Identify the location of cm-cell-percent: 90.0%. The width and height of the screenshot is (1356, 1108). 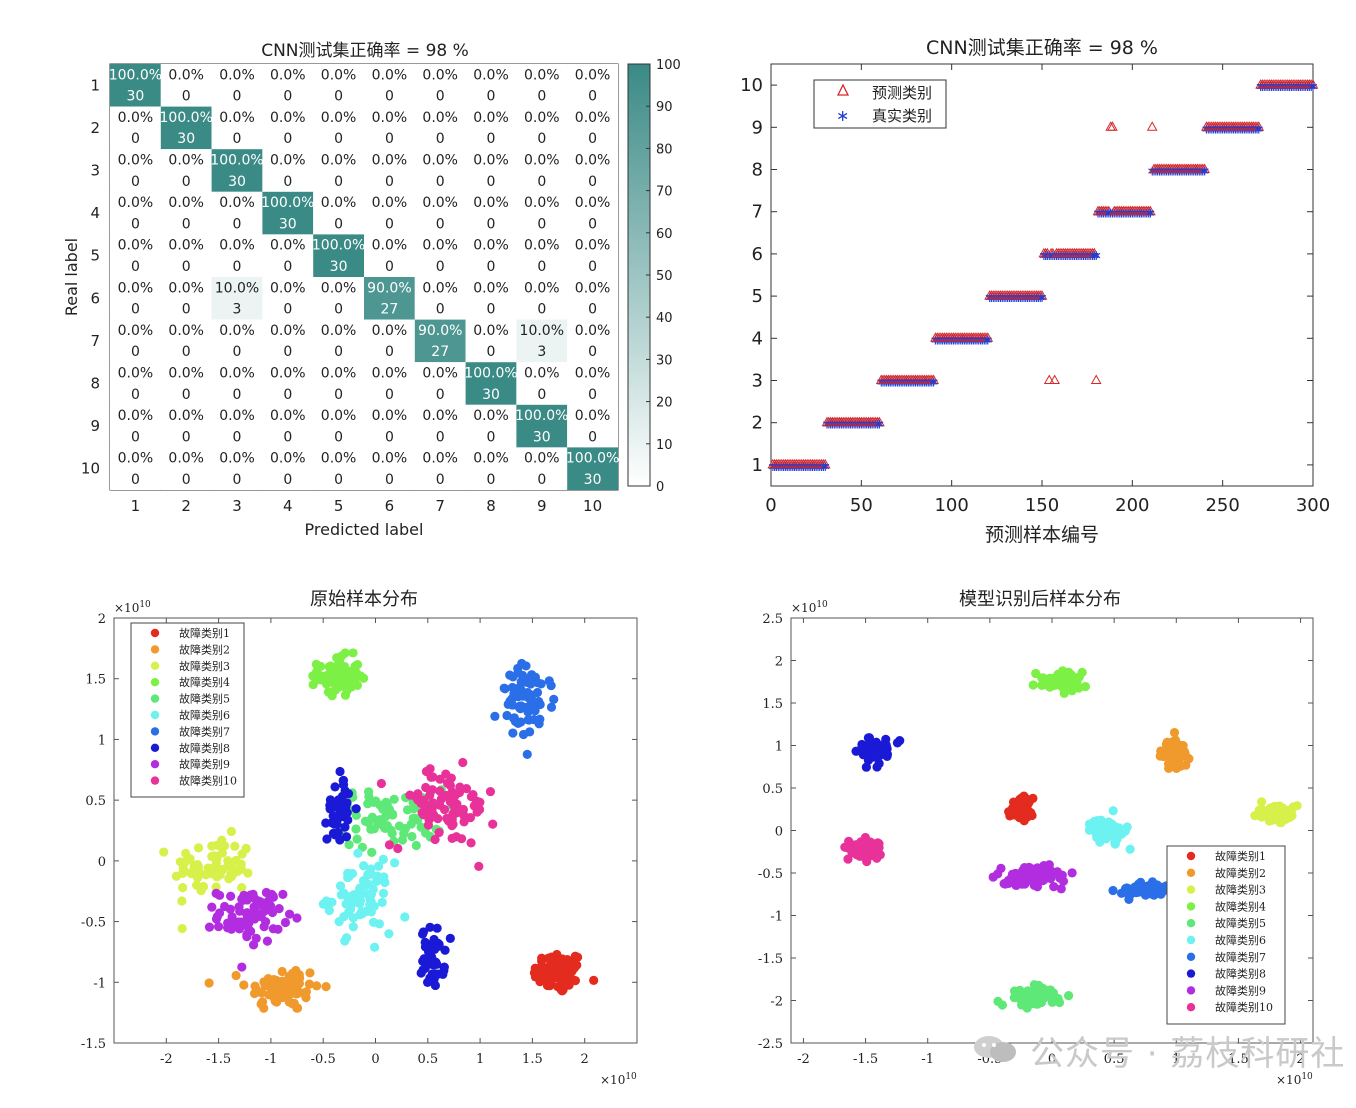
(440, 331).